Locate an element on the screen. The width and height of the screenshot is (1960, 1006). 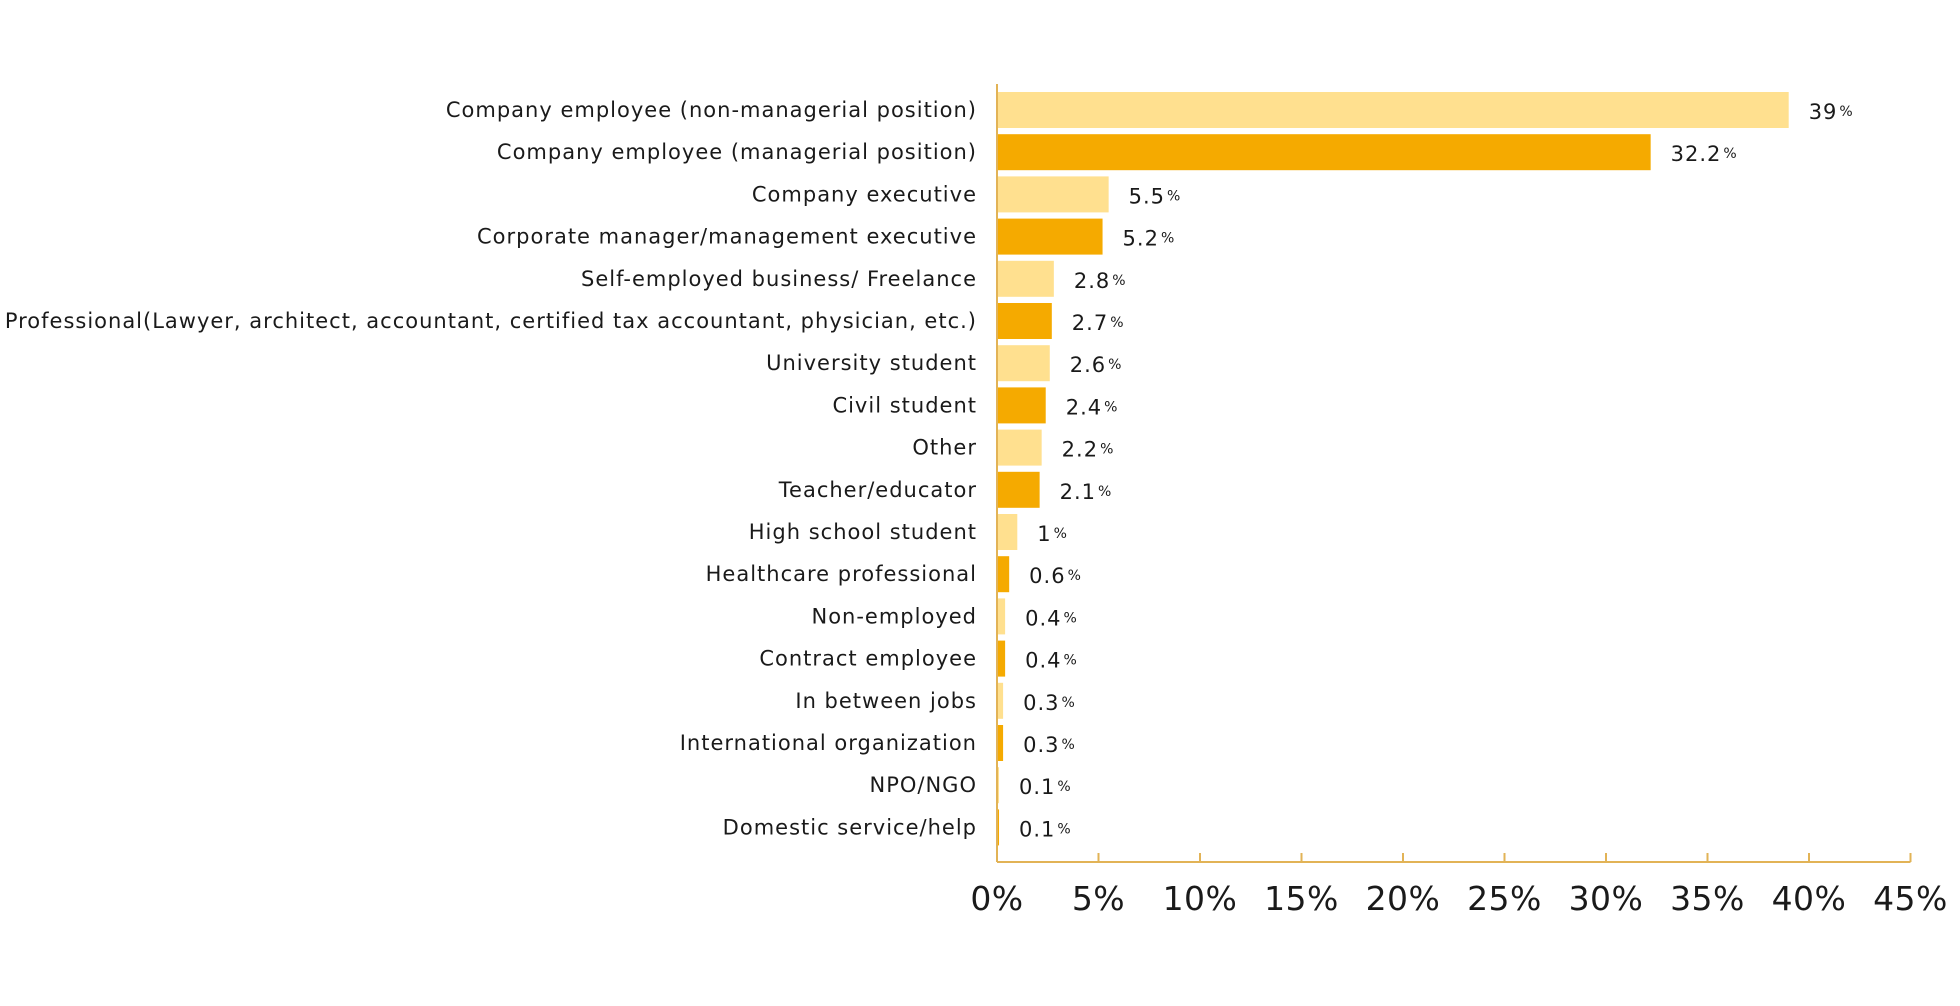
category-label: Healthcare professional is located at coordinates (841, 574).